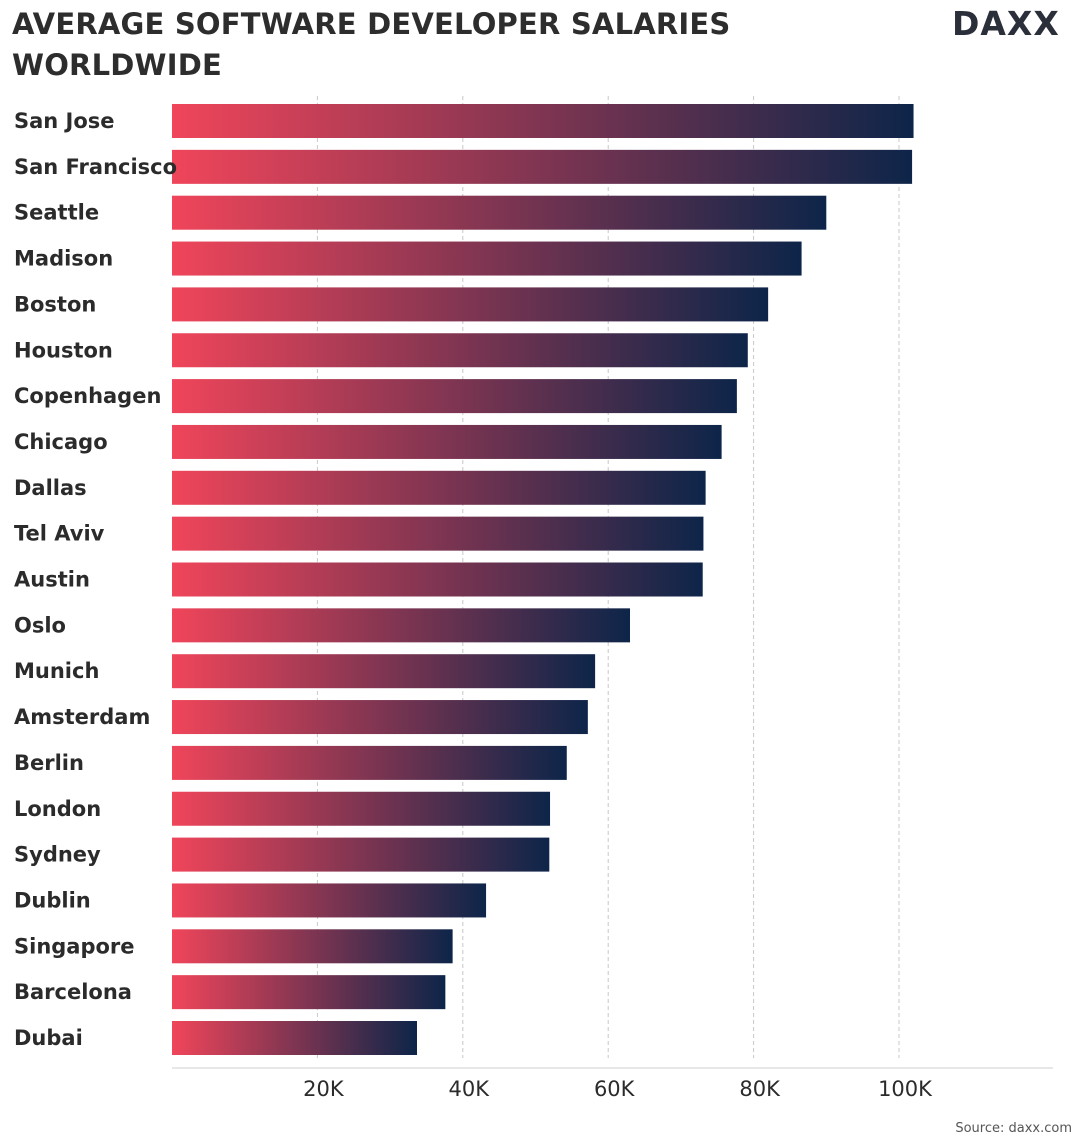 Image resolution: width=1080 pixels, height=1143 pixels. I want to click on category-label: Munich, so click(56, 671).